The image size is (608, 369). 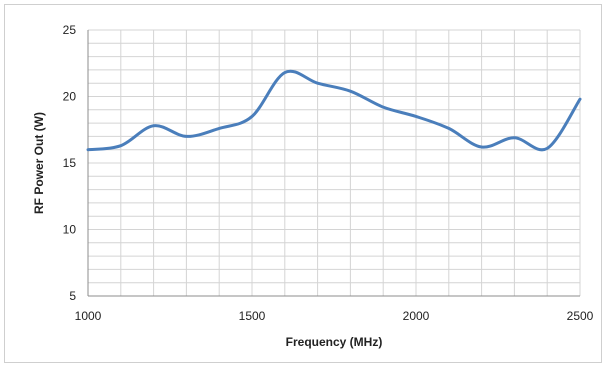 I want to click on x-tick-label: 2500, so click(x=580, y=316).